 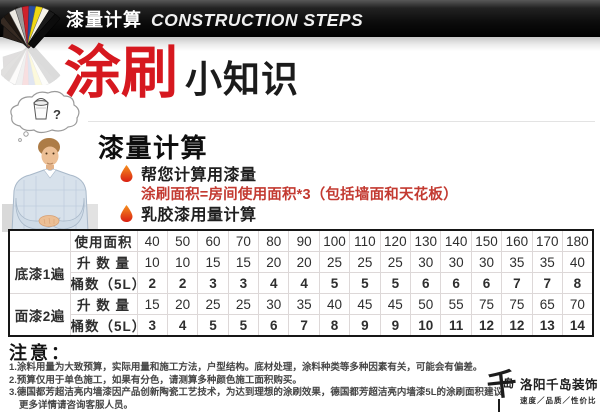 What do you see at coordinates (155, 380) in the screenshot?
I see `note-line-2: 2.预算仅用于单色施工，如果有分色，请测算多种颜色施工面积购买。` at bounding box center [155, 380].